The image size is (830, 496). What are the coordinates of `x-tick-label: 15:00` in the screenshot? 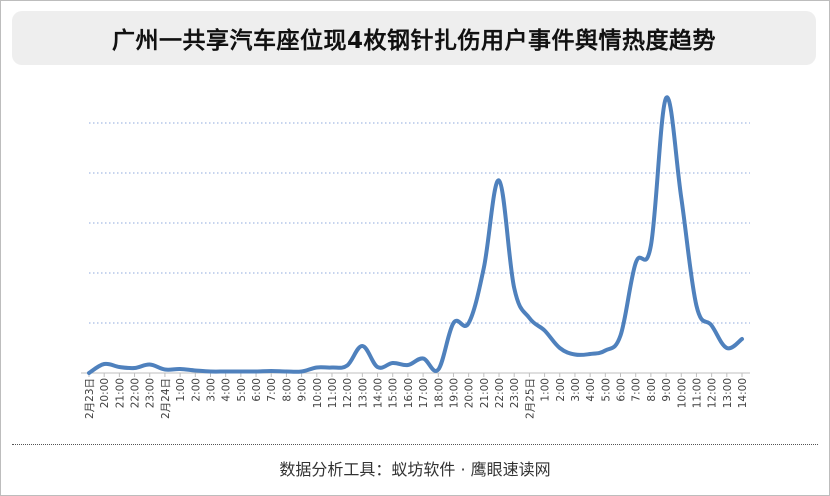 It's located at (394, 393).